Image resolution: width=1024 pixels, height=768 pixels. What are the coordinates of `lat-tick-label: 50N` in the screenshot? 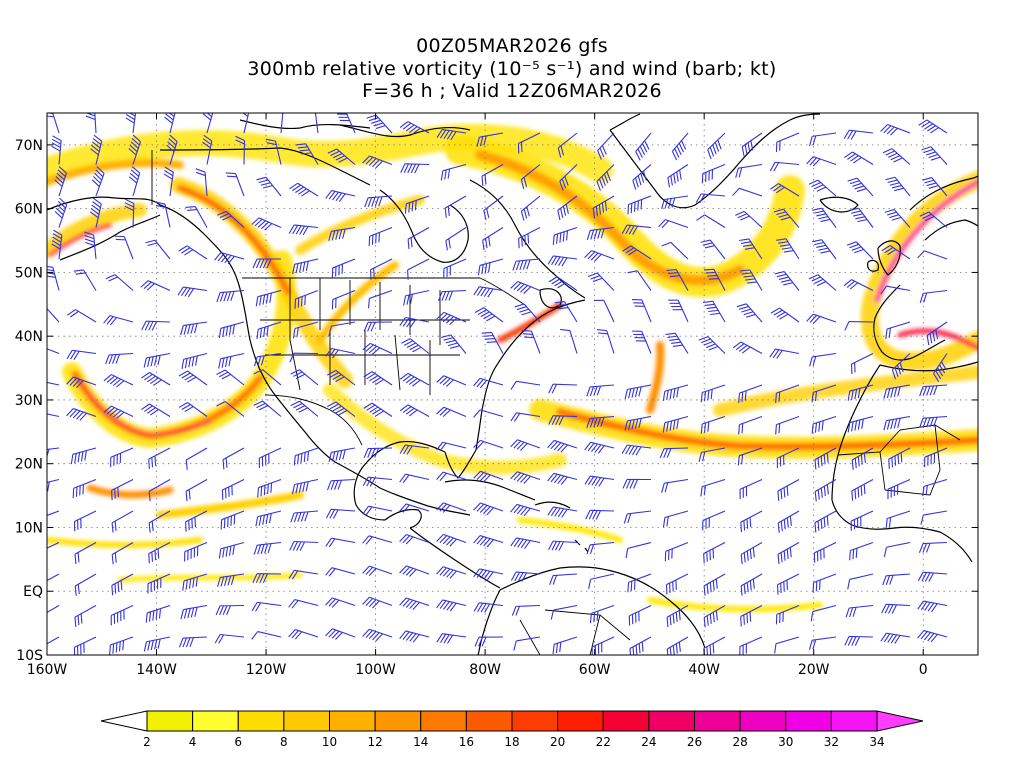 It's located at (29, 273).